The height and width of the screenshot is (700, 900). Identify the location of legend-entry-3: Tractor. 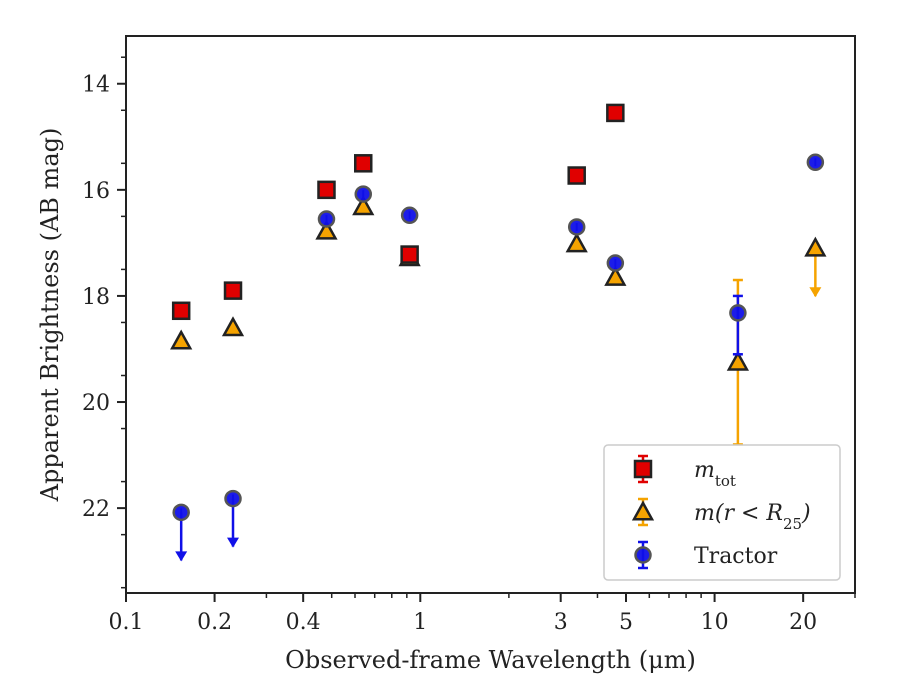
(706, 555).